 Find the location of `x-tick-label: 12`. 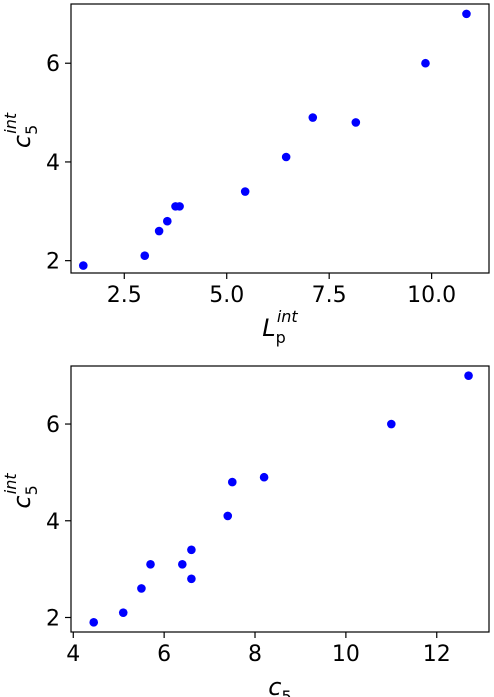

x-tick-label: 12 is located at coordinates (437, 654).